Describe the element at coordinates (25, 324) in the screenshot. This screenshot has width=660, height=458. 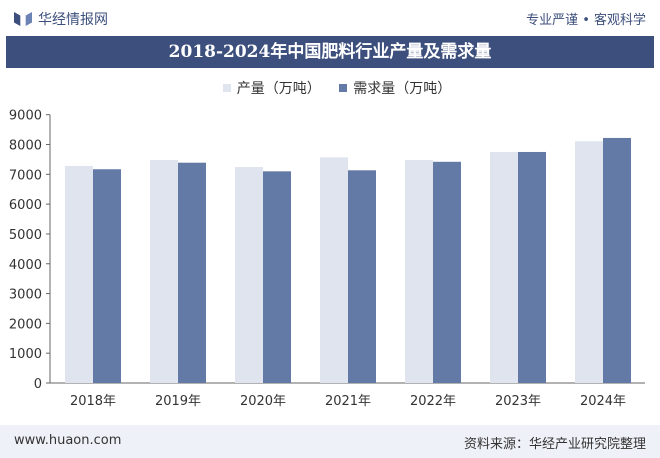
I see `y-tick-label: 2000` at that location.